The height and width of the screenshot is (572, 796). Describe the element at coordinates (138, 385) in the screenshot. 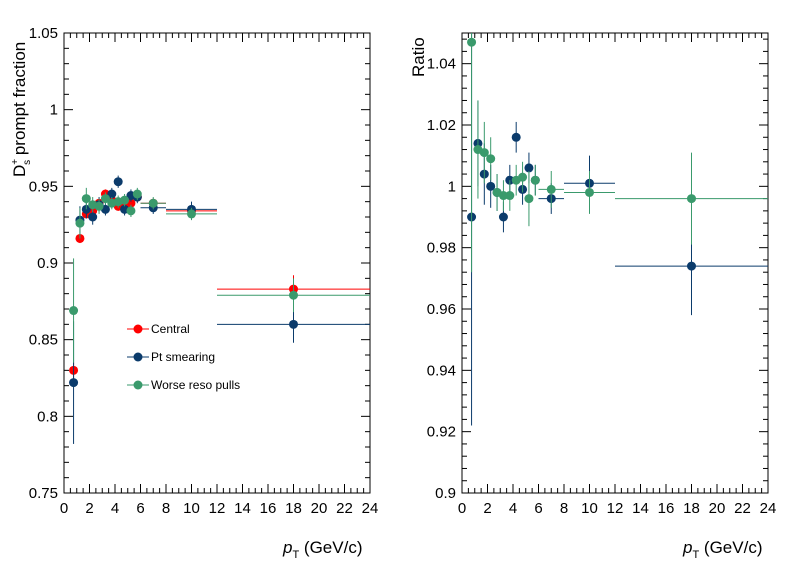

I see `legend-worse-reso-marker` at that location.